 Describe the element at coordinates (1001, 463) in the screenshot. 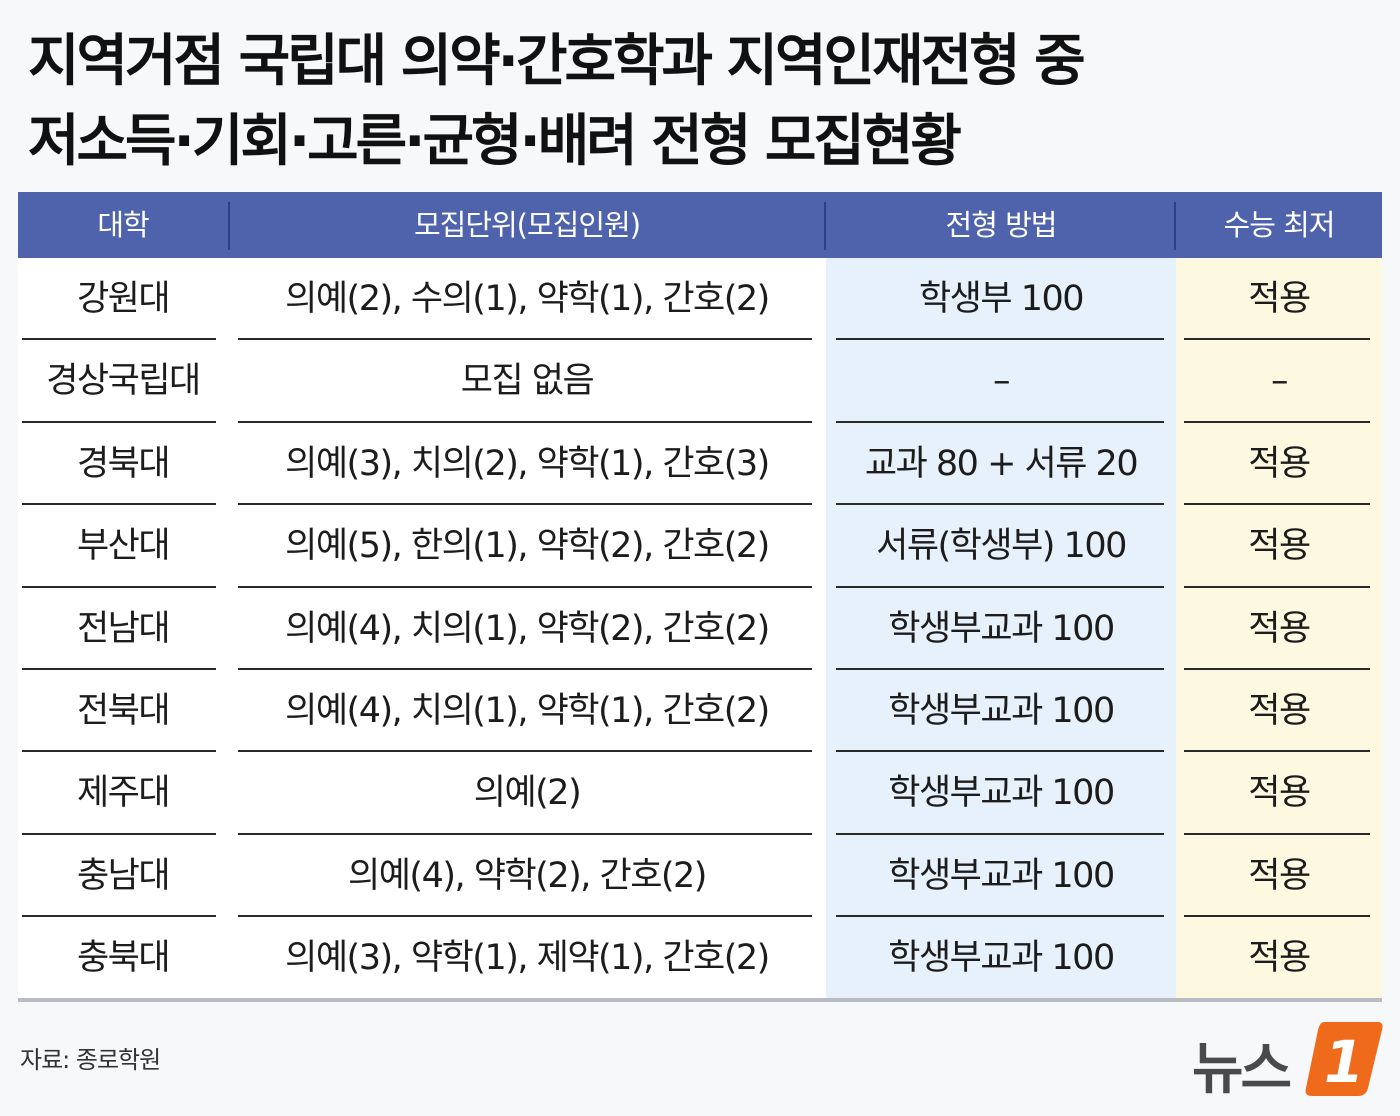

I see `cell-method: 교과 80 + 서류 20` at that location.